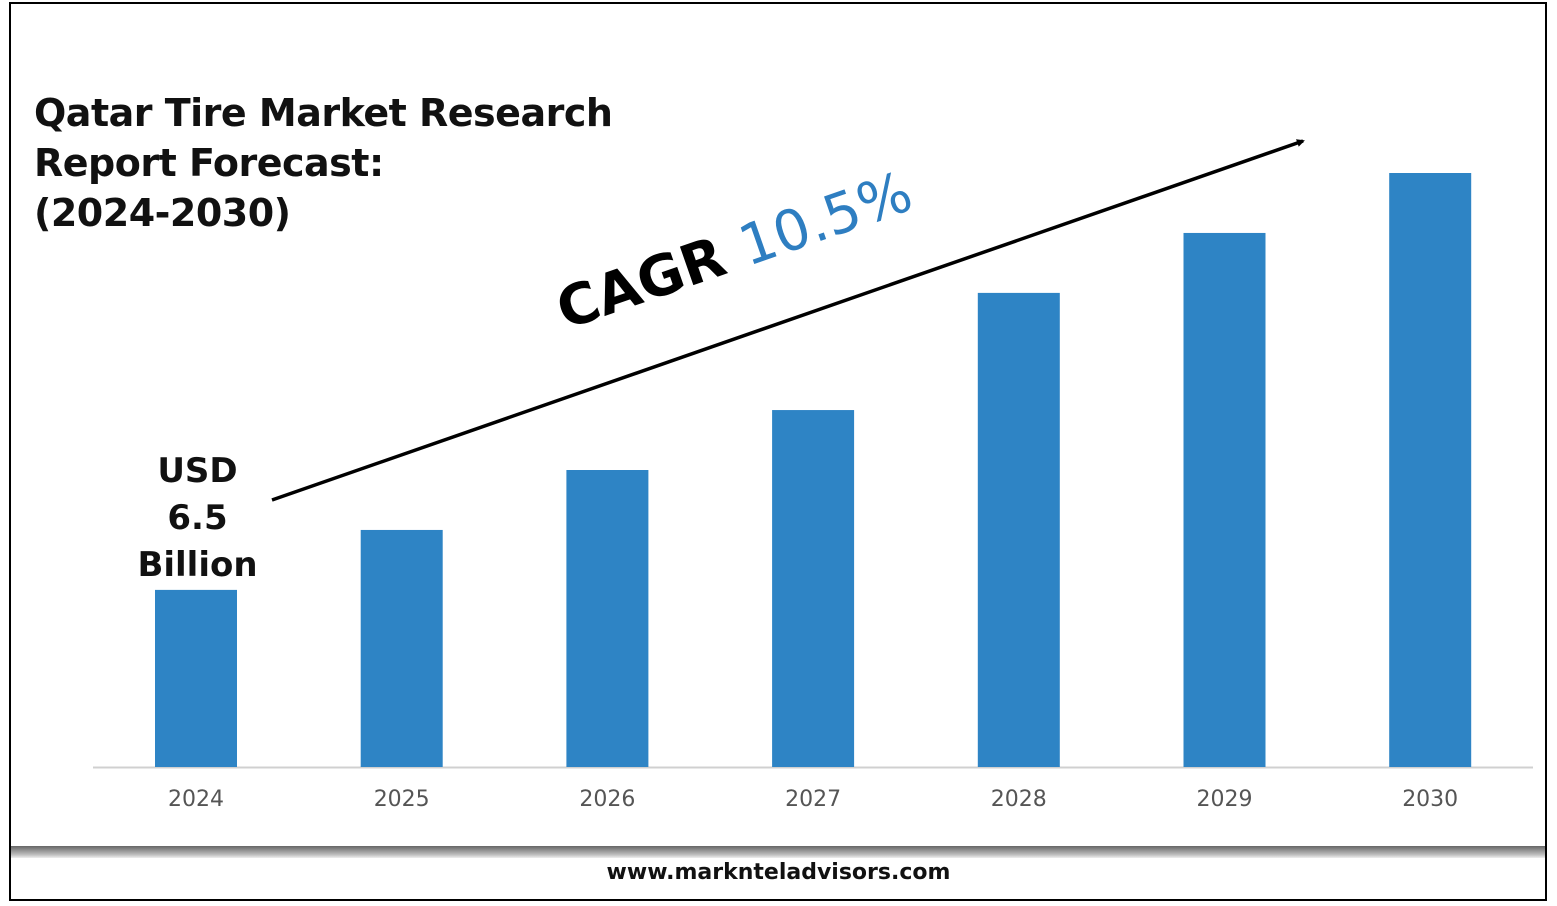 The width and height of the screenshot is (1557, 906). Describe the element at coordinates (162, 213) in the screenshot. I see `title-line: (2024-2030)` at that location.